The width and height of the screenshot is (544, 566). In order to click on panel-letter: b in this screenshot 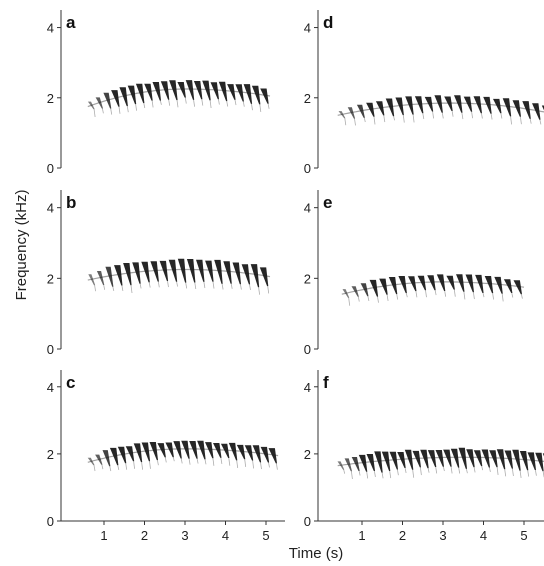, I will do `click(71, 202)`.